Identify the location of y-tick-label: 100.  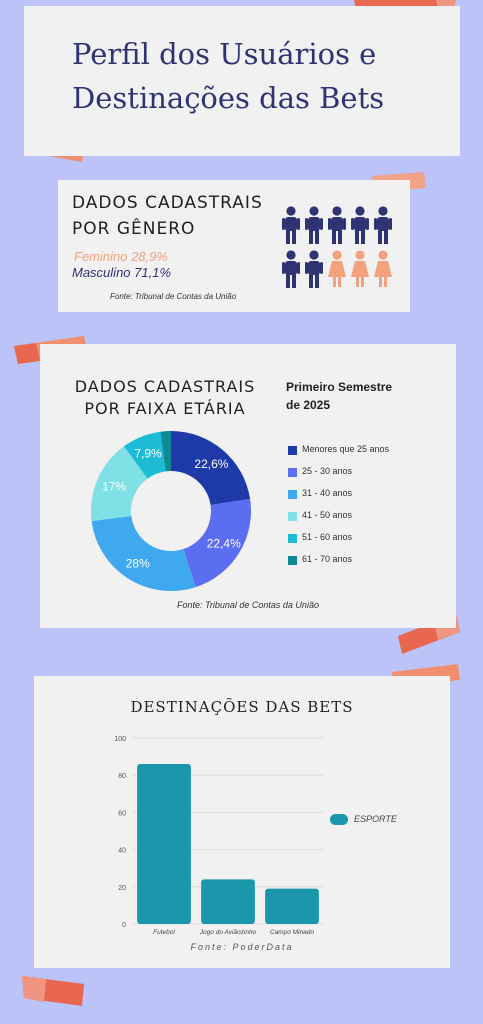
(120, 739).